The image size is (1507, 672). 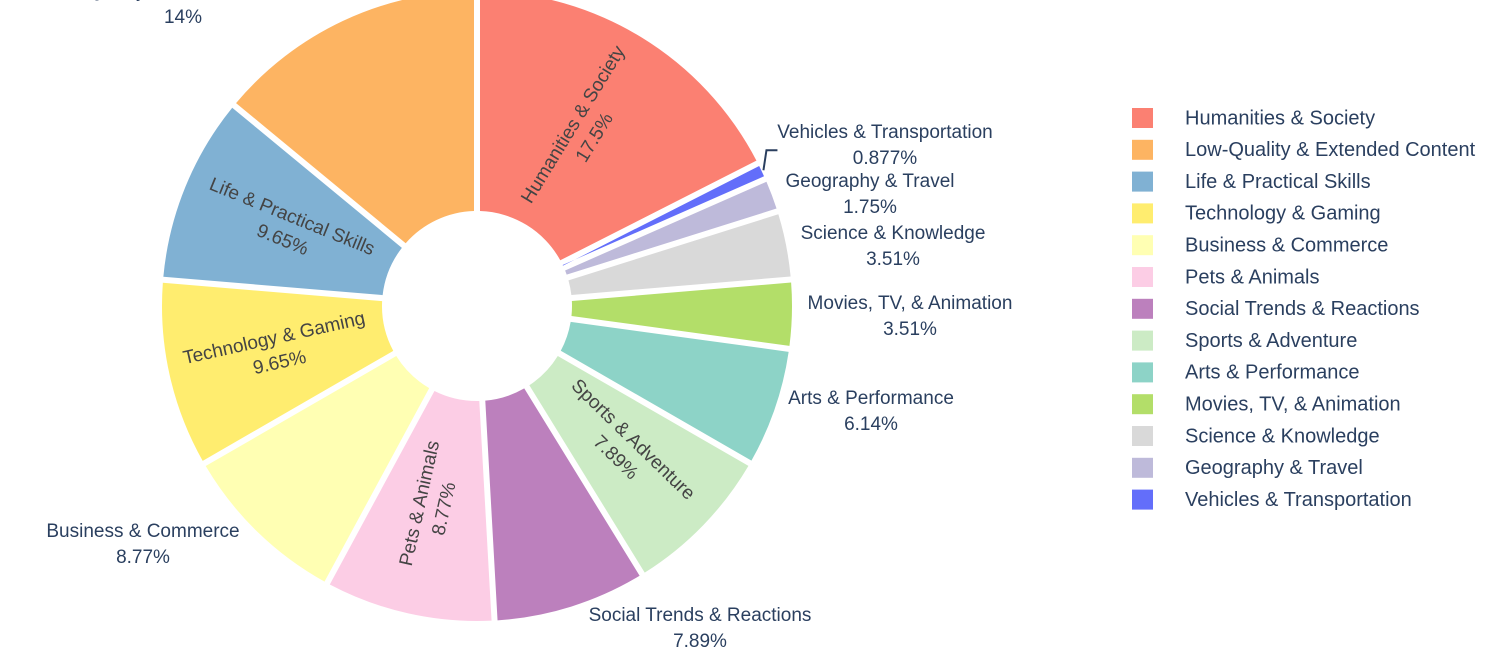 What do you see at coordinates (1252, 277) in the screenshot?
I see `legend-label: Pets & Animals` at bounding box center [1252, 277].